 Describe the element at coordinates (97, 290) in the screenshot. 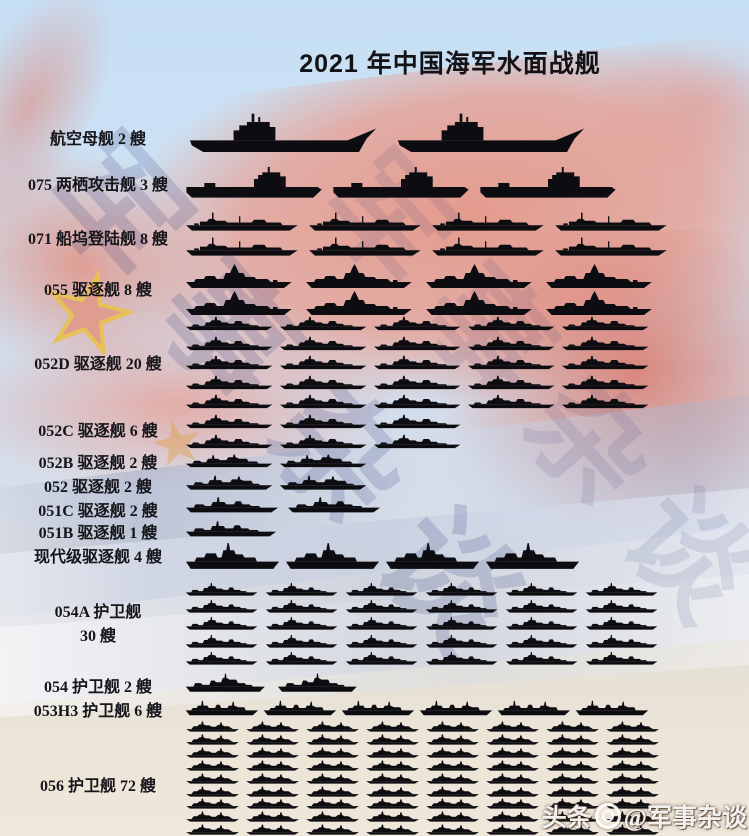

I see `row-label-destroyer-055: 055 驱逐舰 8 艘` at that location.